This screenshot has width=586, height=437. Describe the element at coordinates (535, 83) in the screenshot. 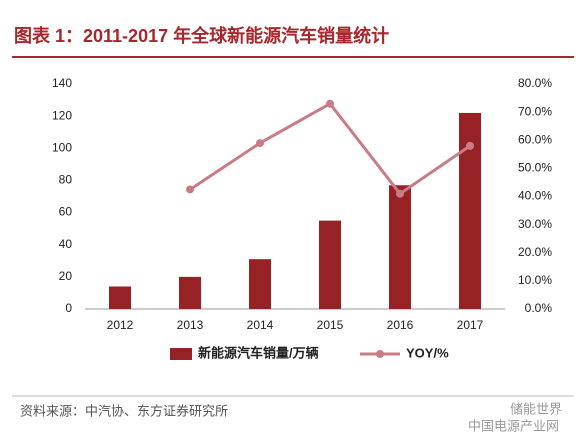

I see `y2-tick-label: 80.0%` at that location.